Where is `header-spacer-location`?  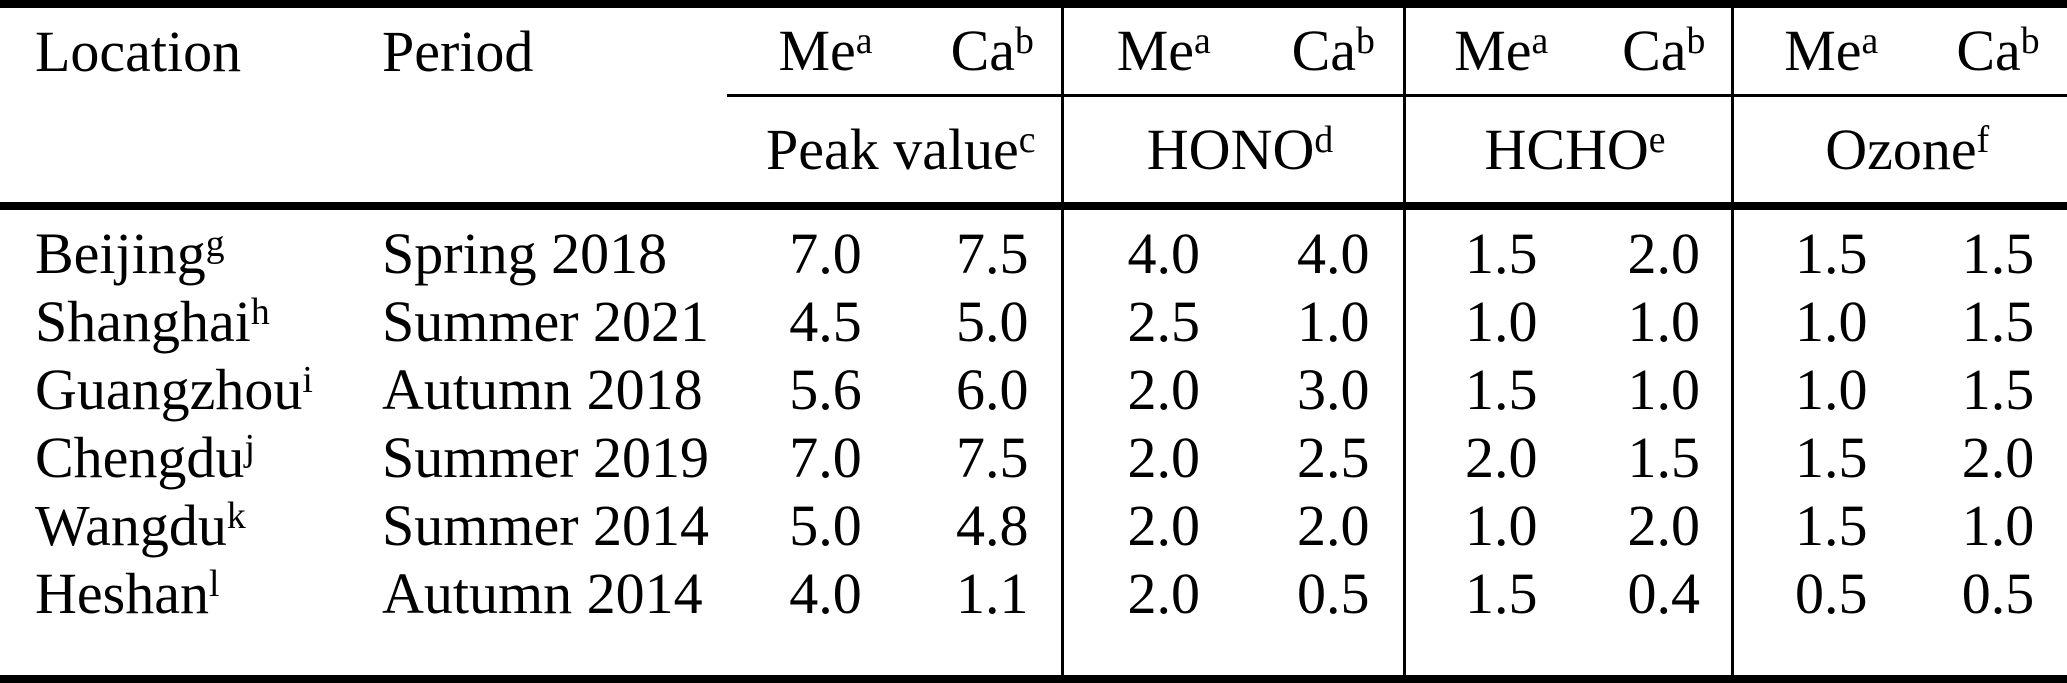 header-spacer-location is located at coordinates (191, 152).